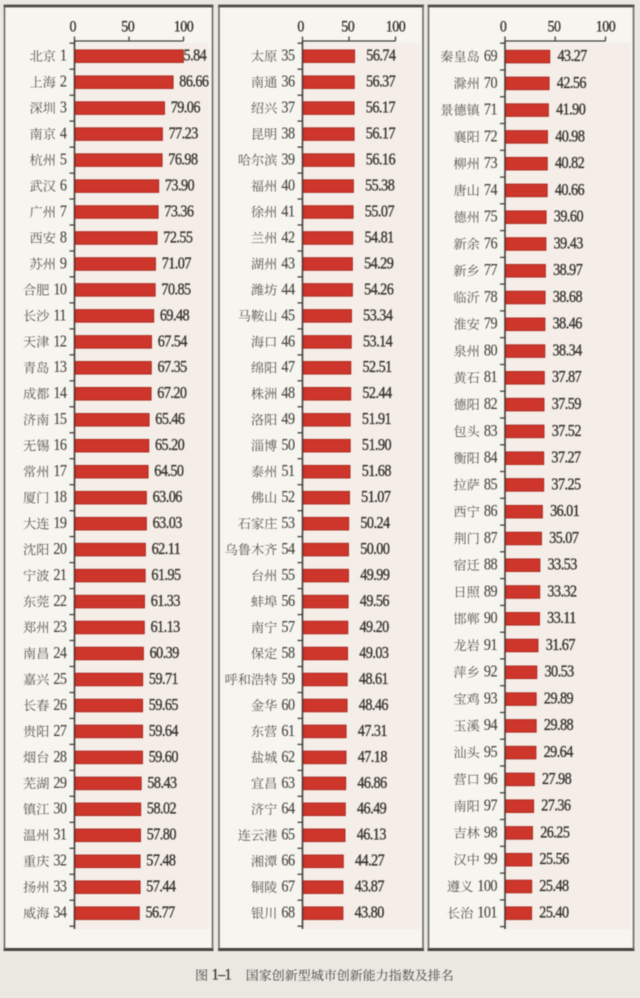 The height and width of the screenshot is (998, 640). What do you see at coordinates (491, 163) in the screenshot?
I see `svg-text: 73` at bounding box center [491, 163].